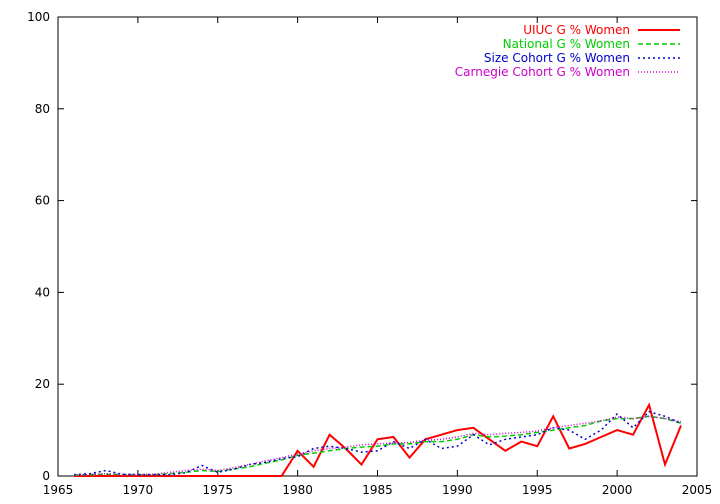 The image size is (720, 504). What do you see at coordinates (217, 490) in the screenshot?
I see `x-tick-label: 1975` at bounding box center [217, 490].